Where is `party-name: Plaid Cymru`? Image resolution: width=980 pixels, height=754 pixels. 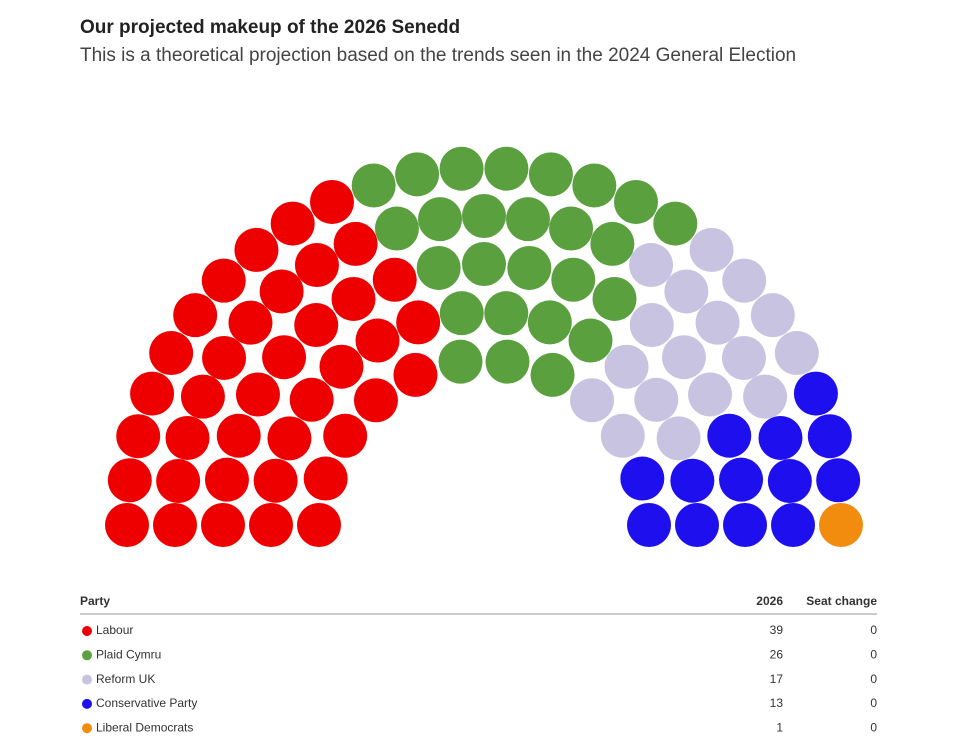
party-name: Plaid Cymru is located at coordinates (128, 654).